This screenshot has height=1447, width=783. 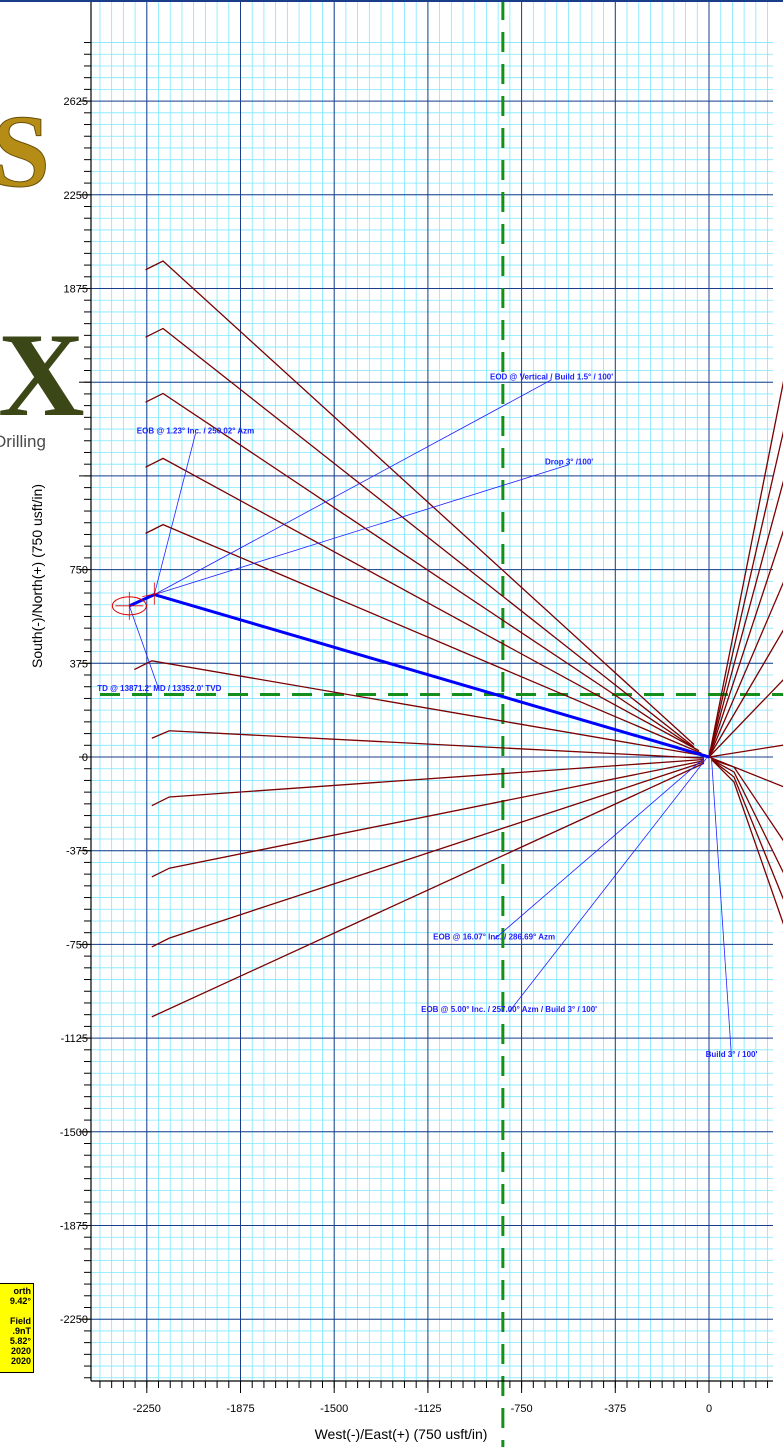 What do you see at coordinates (74, 1133) in the screenshot?
I see `y-tick-label: -1500` at bounding box center [74, 1133].